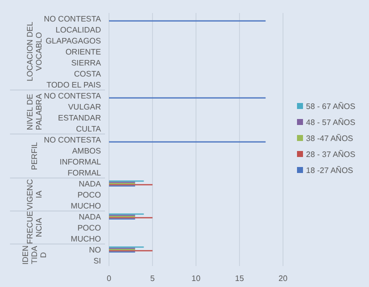  What do you see at coordinates (331, 154) in the screenshot?
I see `legend-label: 28 - 37 AÑOS` at bounding box center [331, 154].